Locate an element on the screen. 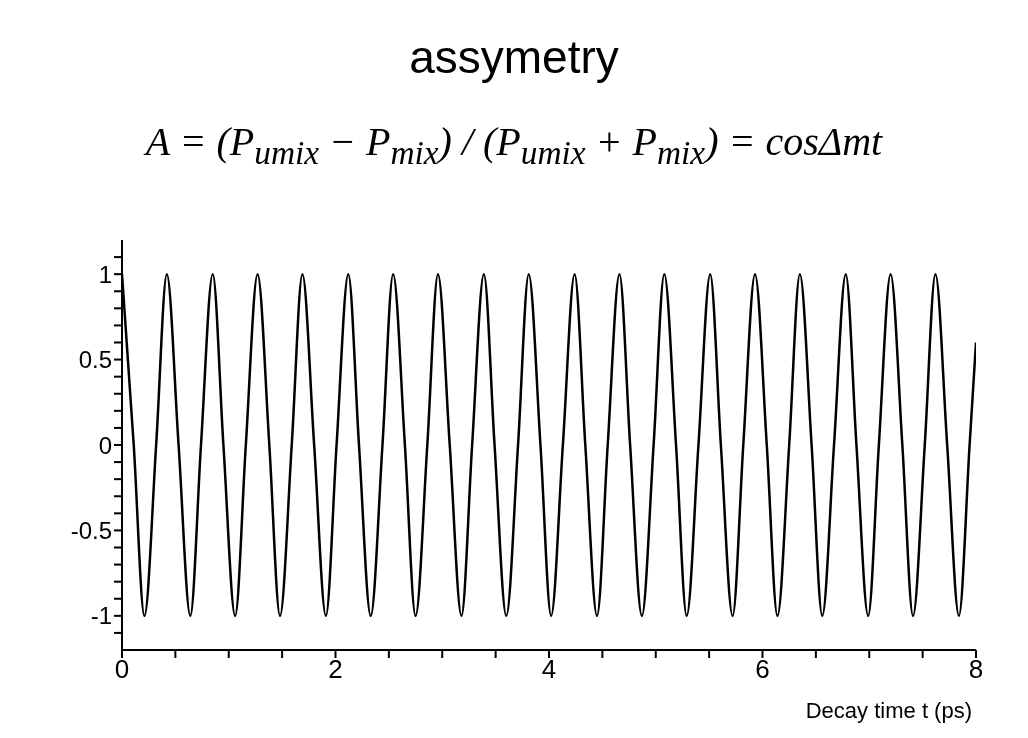 This screenshot has height=738, width=1028. y-tick-label: -0.5 is located at coordinates (91, 530).